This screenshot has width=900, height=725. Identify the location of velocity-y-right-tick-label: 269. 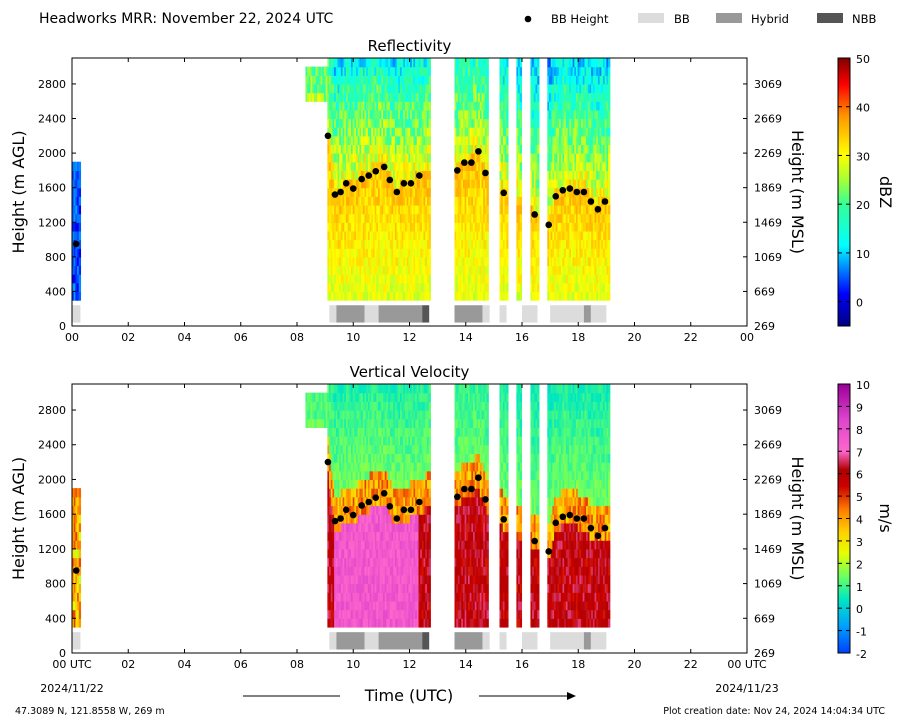
(764, 653).